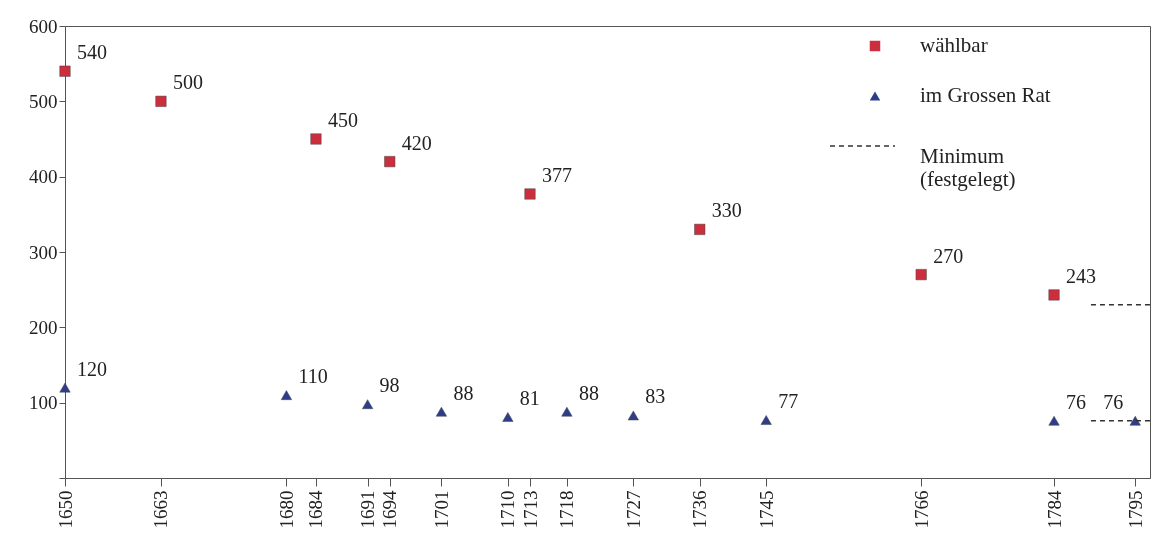 This screenshot has height=549, width=1157. I want to click on y-tick-label: 500, so click(43, 101).